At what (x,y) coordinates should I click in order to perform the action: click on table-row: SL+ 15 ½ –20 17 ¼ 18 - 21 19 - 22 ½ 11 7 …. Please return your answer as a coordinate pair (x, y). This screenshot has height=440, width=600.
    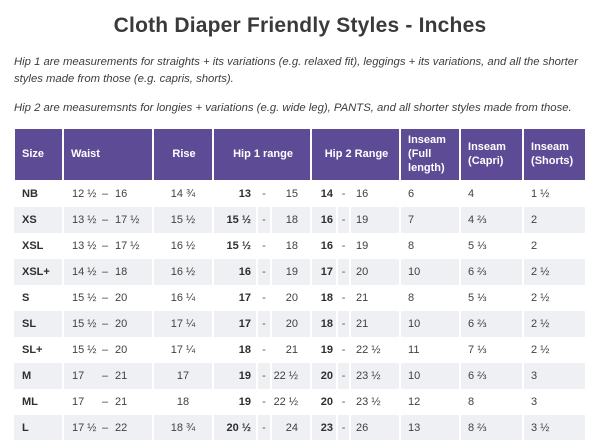
    Looking at the image, I should click on (301, 349).